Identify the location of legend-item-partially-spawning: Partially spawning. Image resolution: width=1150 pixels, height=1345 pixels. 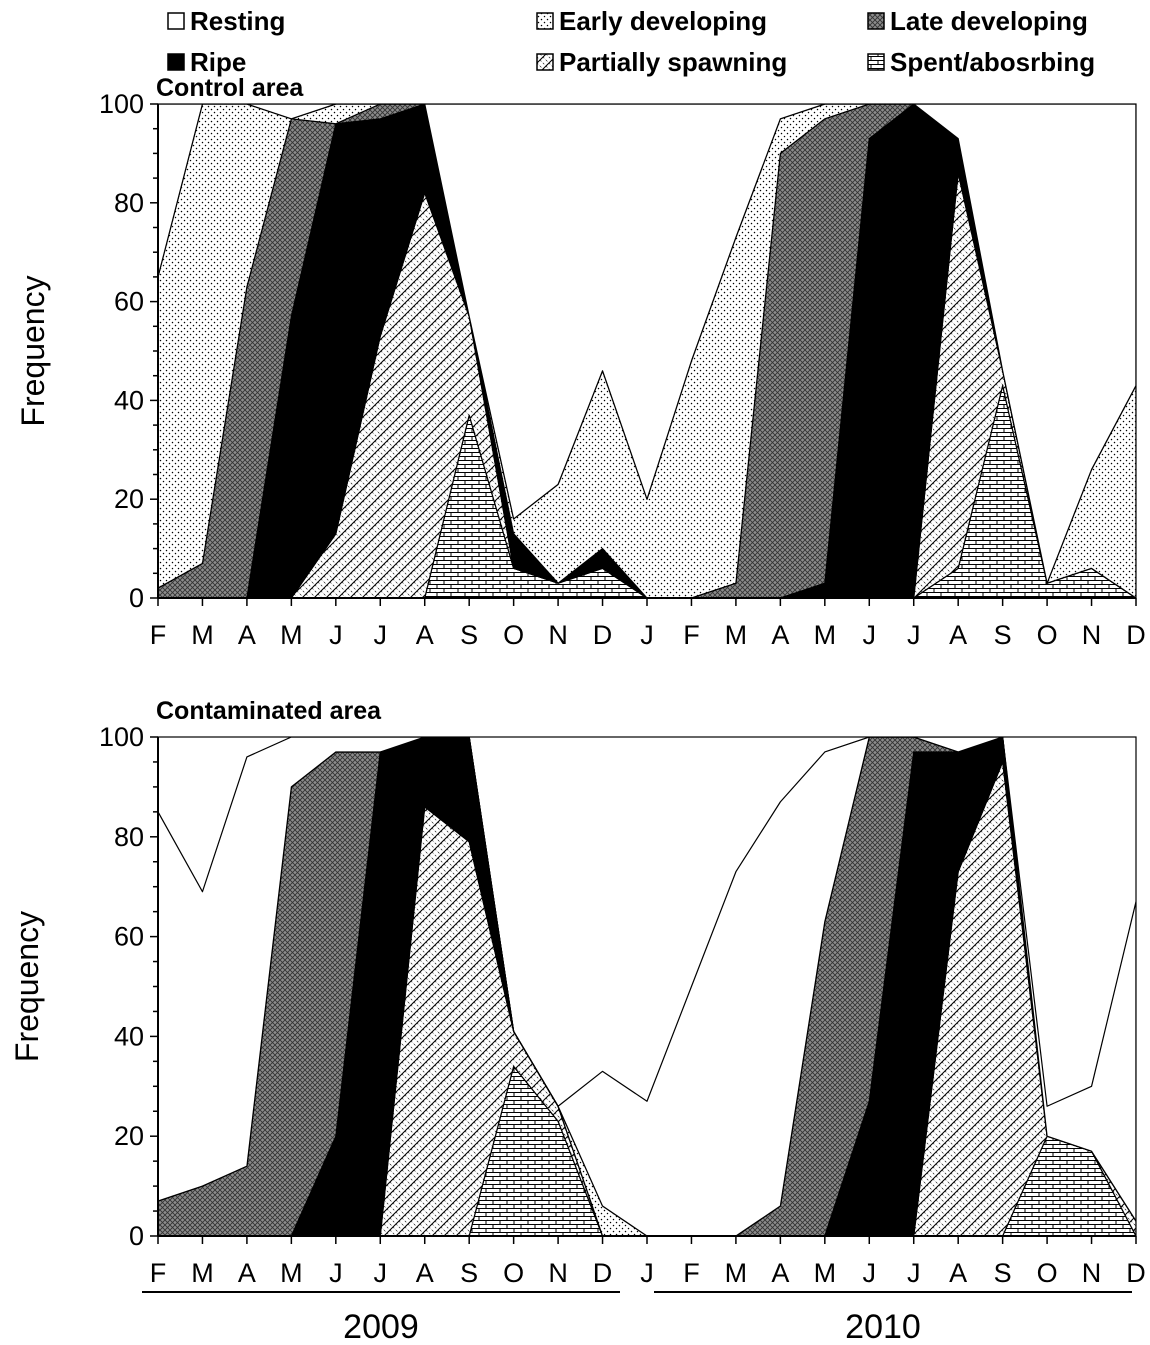
(661, 62).